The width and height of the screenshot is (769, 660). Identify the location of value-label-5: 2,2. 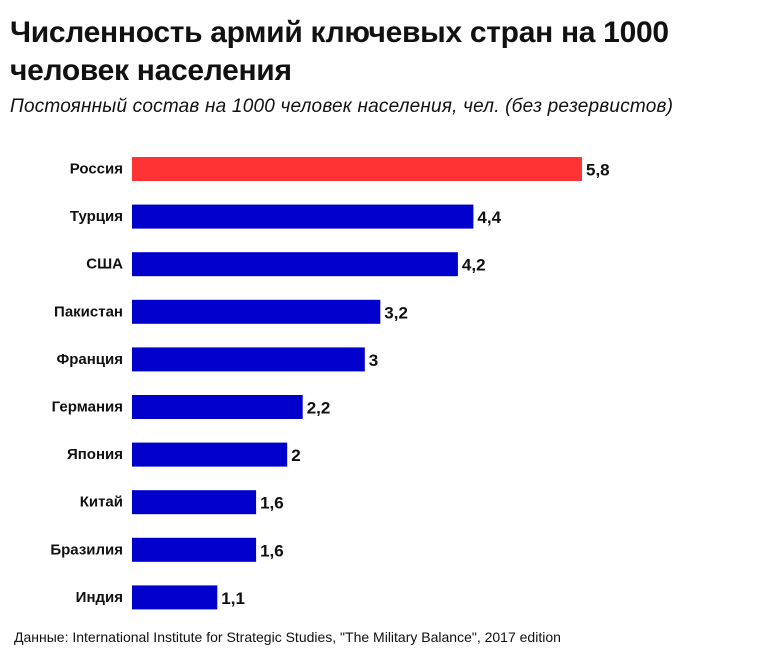
(319, 408).